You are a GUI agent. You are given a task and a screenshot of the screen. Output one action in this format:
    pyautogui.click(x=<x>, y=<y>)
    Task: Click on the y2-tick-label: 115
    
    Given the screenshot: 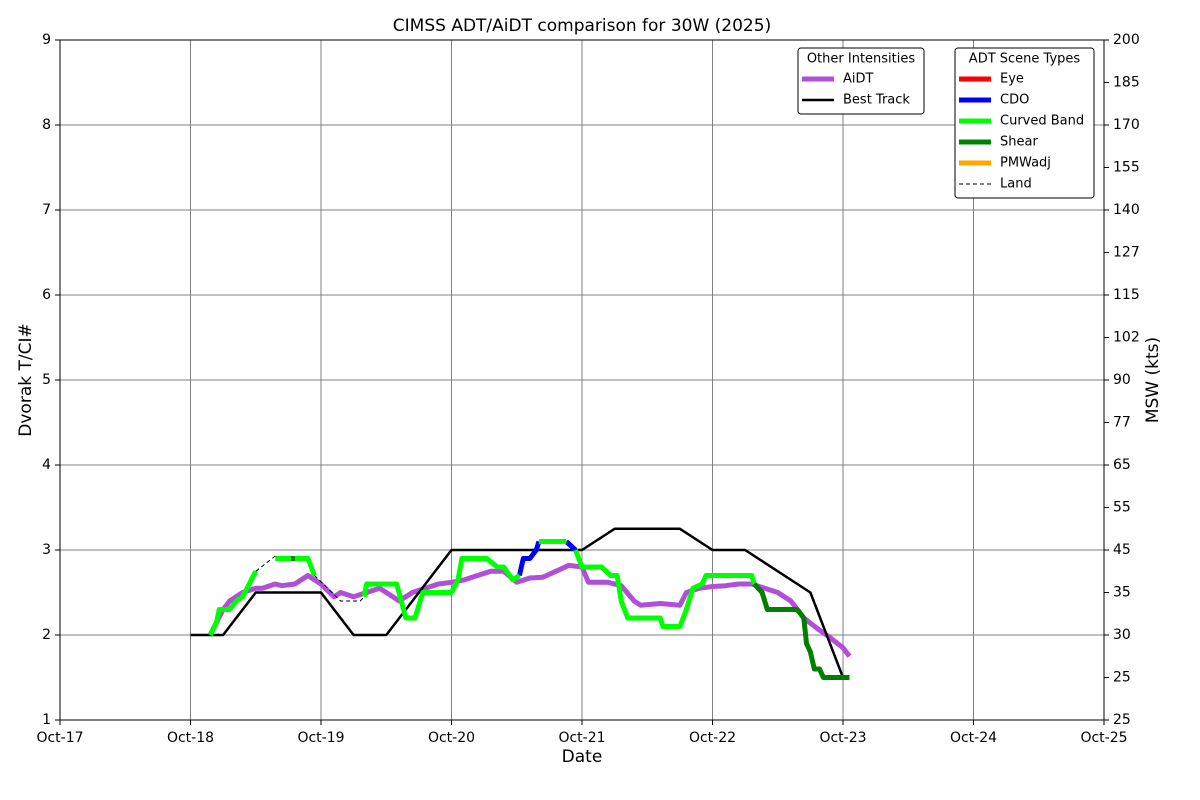 What is the action you would take?
    pyautogui.click(x=1126, y=295)
    